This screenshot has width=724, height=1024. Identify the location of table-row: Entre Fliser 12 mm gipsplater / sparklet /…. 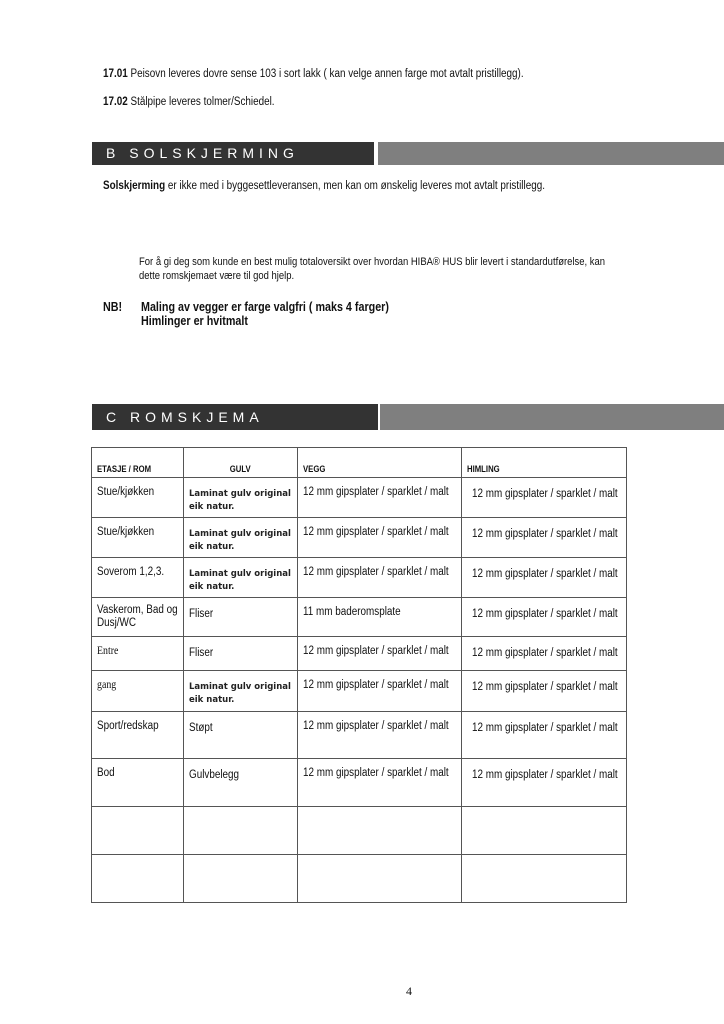
(359, 653).